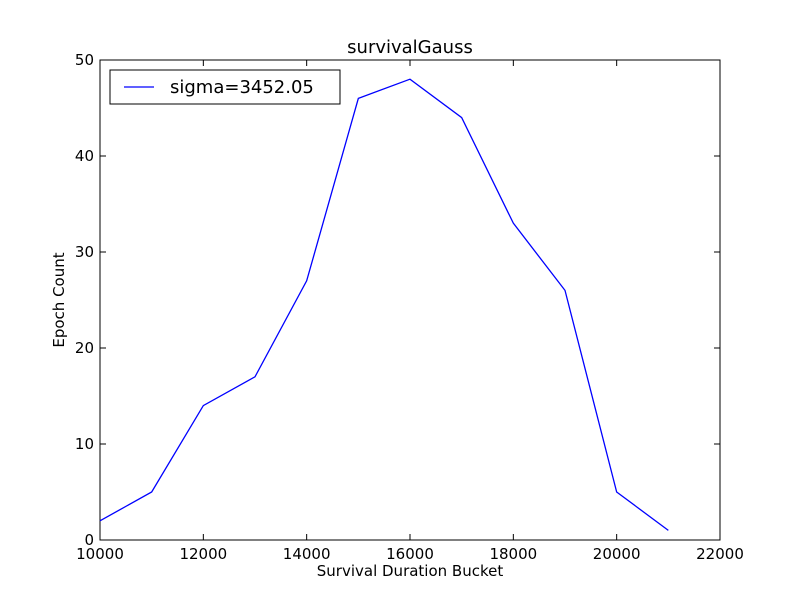 The image size is (800, 600). Describe the element at coordinates (59, 299) in the screenshot. I see `y-axis-label: Epoch Count` at that location.